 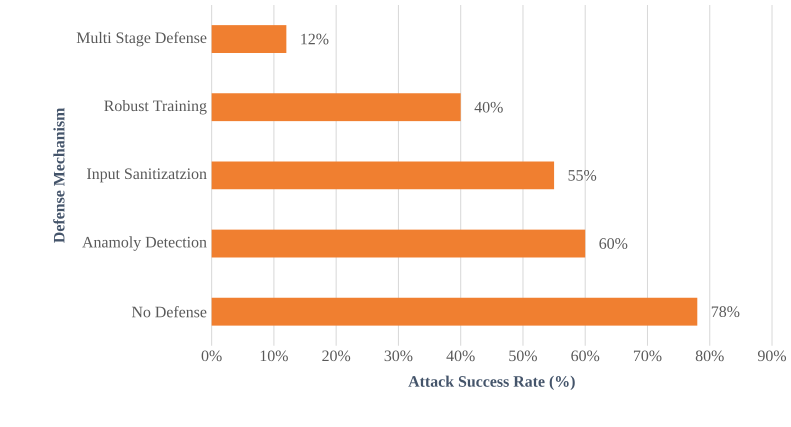 I want to click on x-axis-title: Attack Success Rate (%), so click(x=491, y=383).